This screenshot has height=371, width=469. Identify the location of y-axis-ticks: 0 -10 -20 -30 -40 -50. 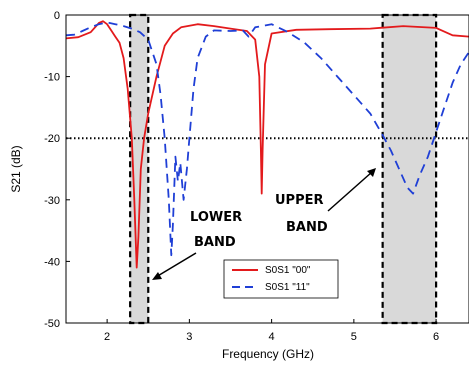
(57, 170).